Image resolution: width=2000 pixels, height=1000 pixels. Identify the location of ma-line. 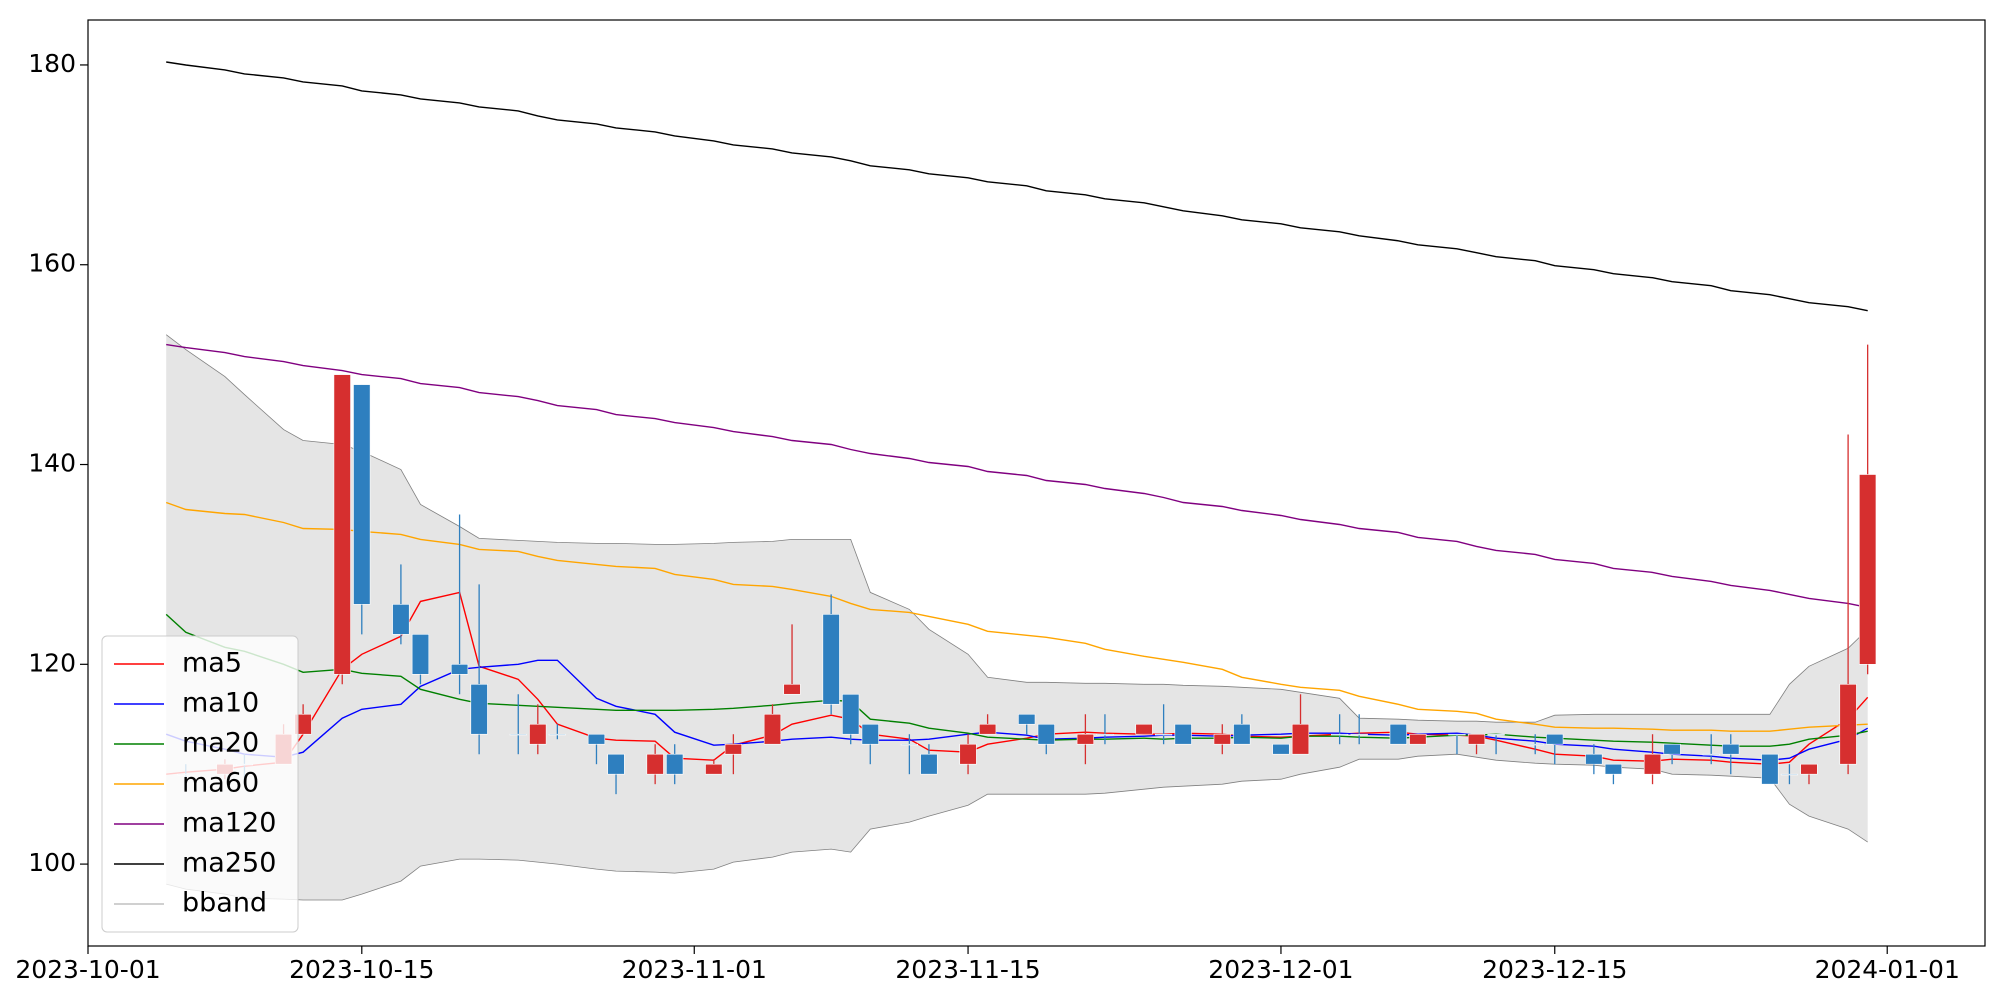
(1016, 680).